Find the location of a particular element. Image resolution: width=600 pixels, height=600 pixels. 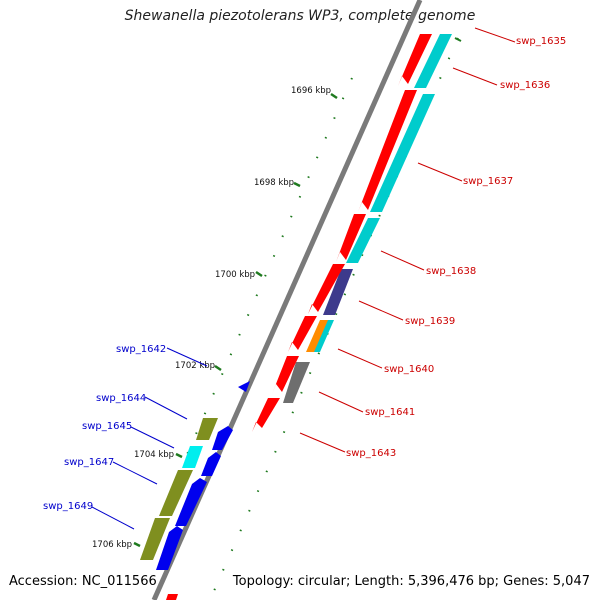

ruler-label: 1704 kbp is located at coordinates (154, 455).